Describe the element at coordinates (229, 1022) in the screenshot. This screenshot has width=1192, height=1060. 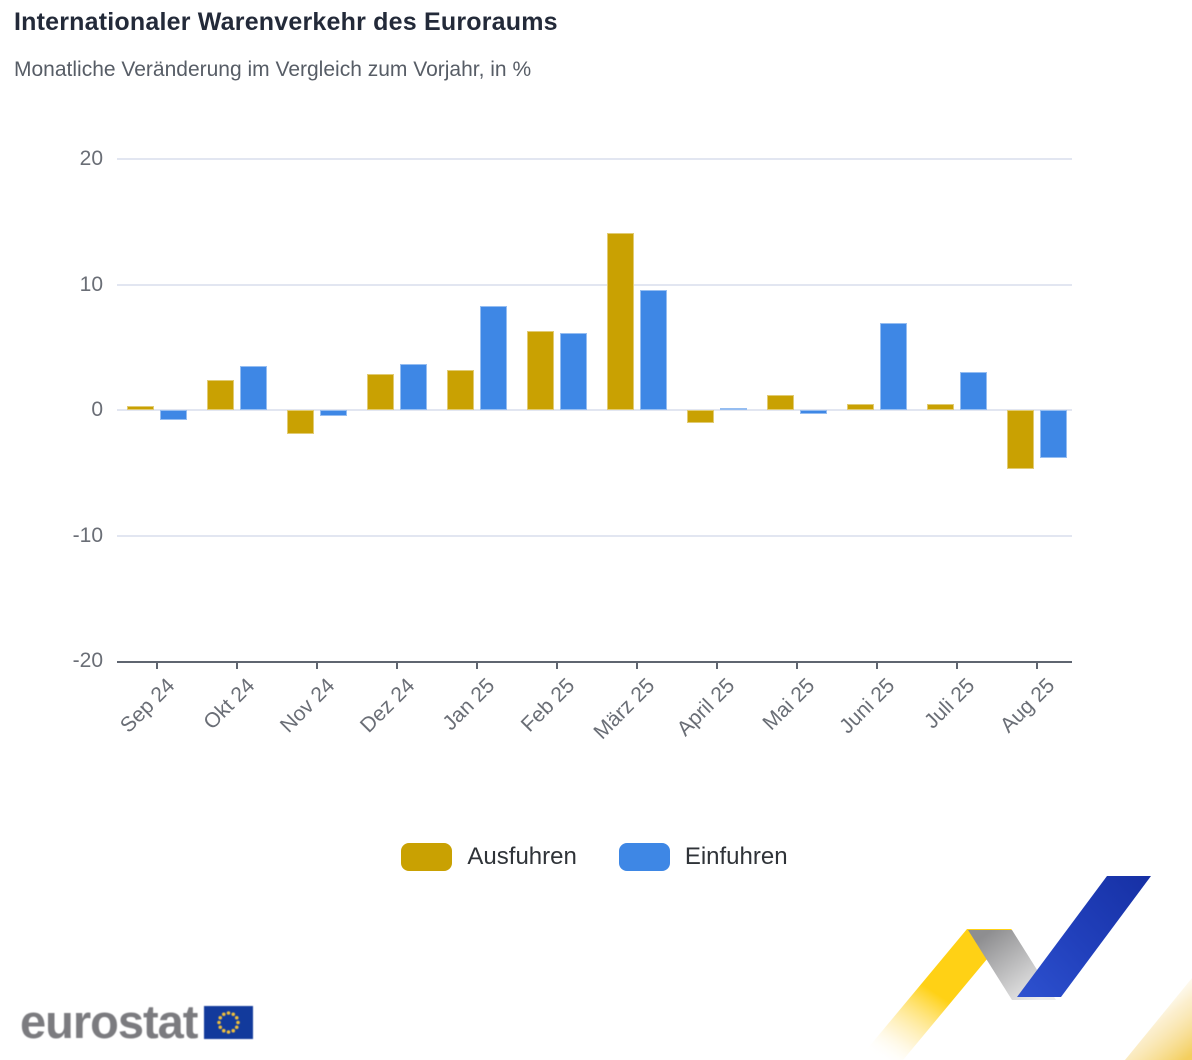
I see `eu-flag-icon` at that location.